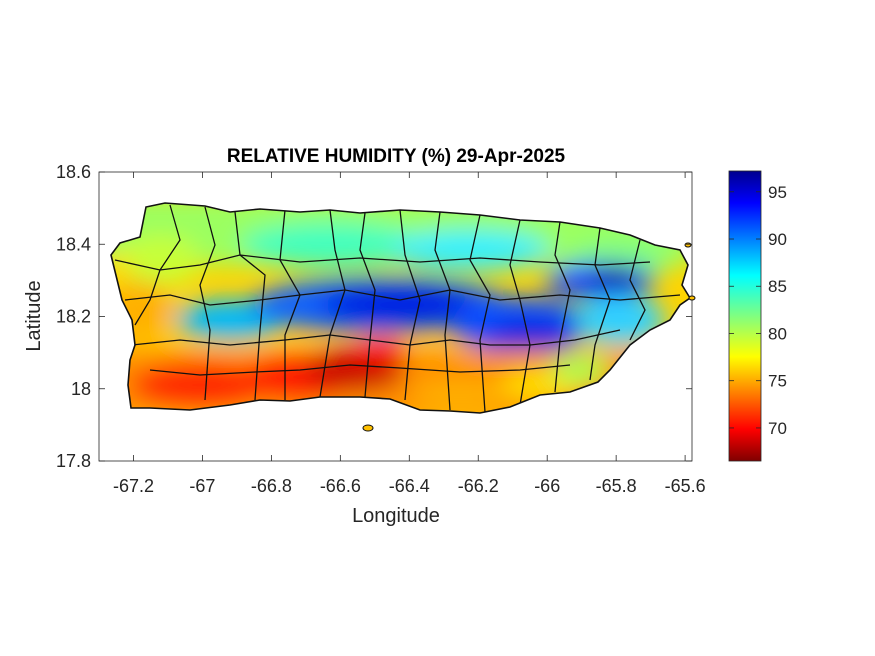 This screenshot has height=656, width=875. Describe the element at coordinates (777, 333) in the screenshot. I see `colorbar-tick-label: 80` at that location.